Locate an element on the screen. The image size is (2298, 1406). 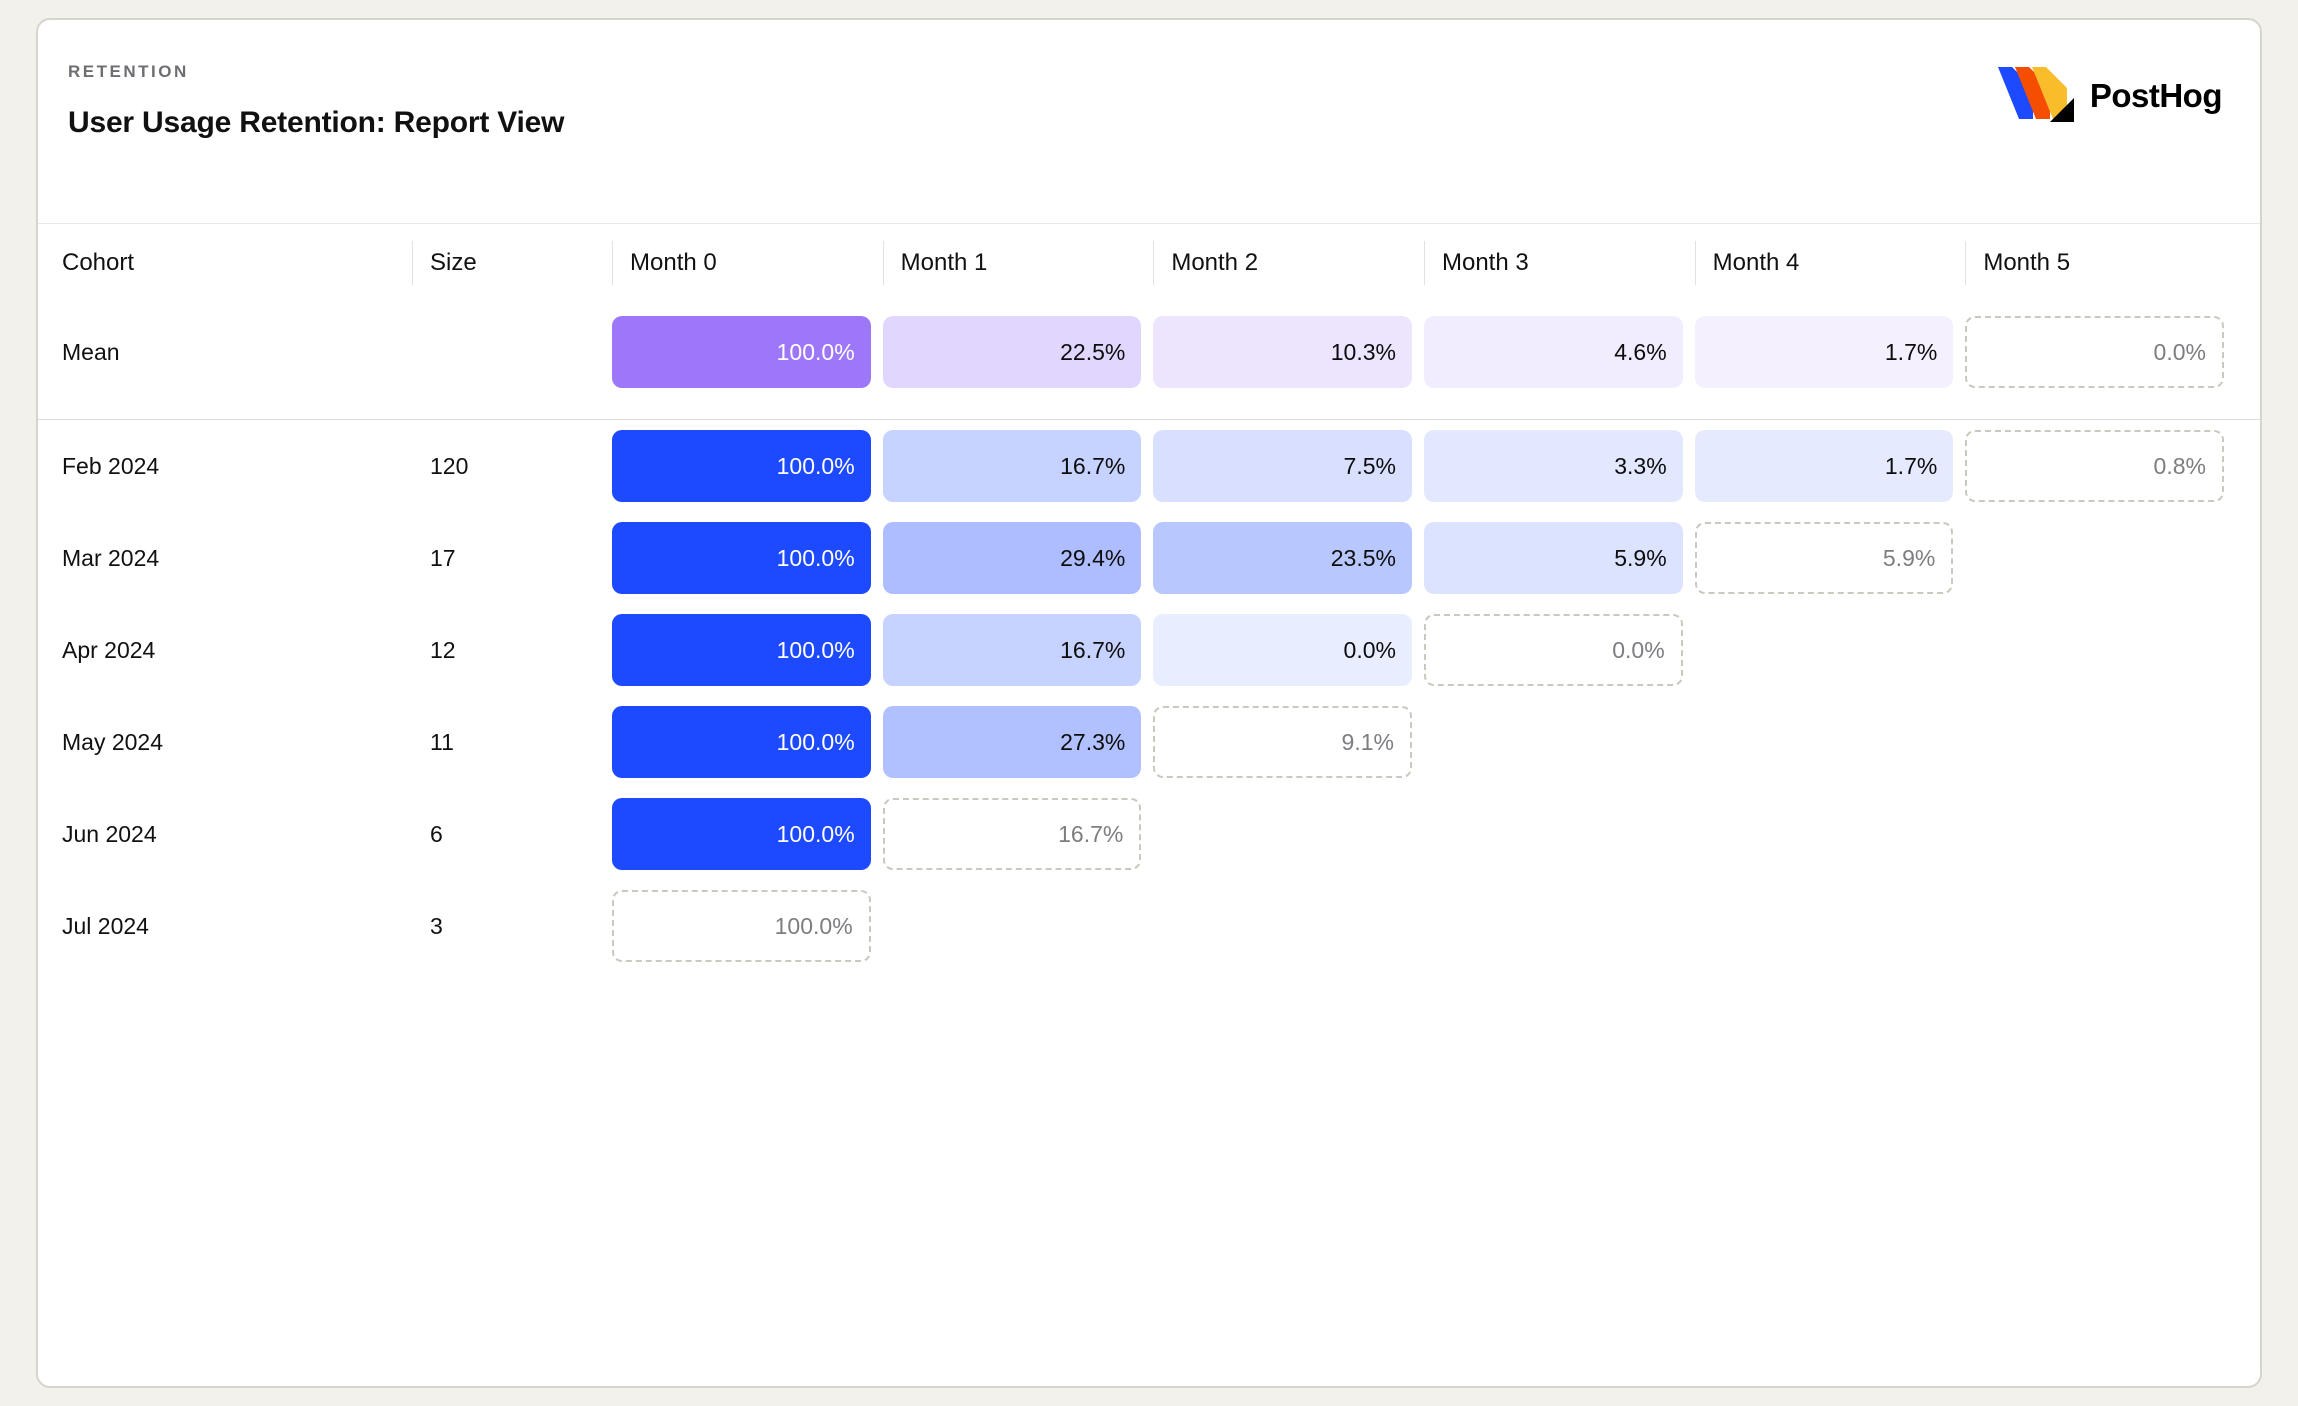
retention-row-apr-2024: Apr 2024 12 100.0% 16.7% 0.0% 0.0% is located at coordinates (1149, 650).